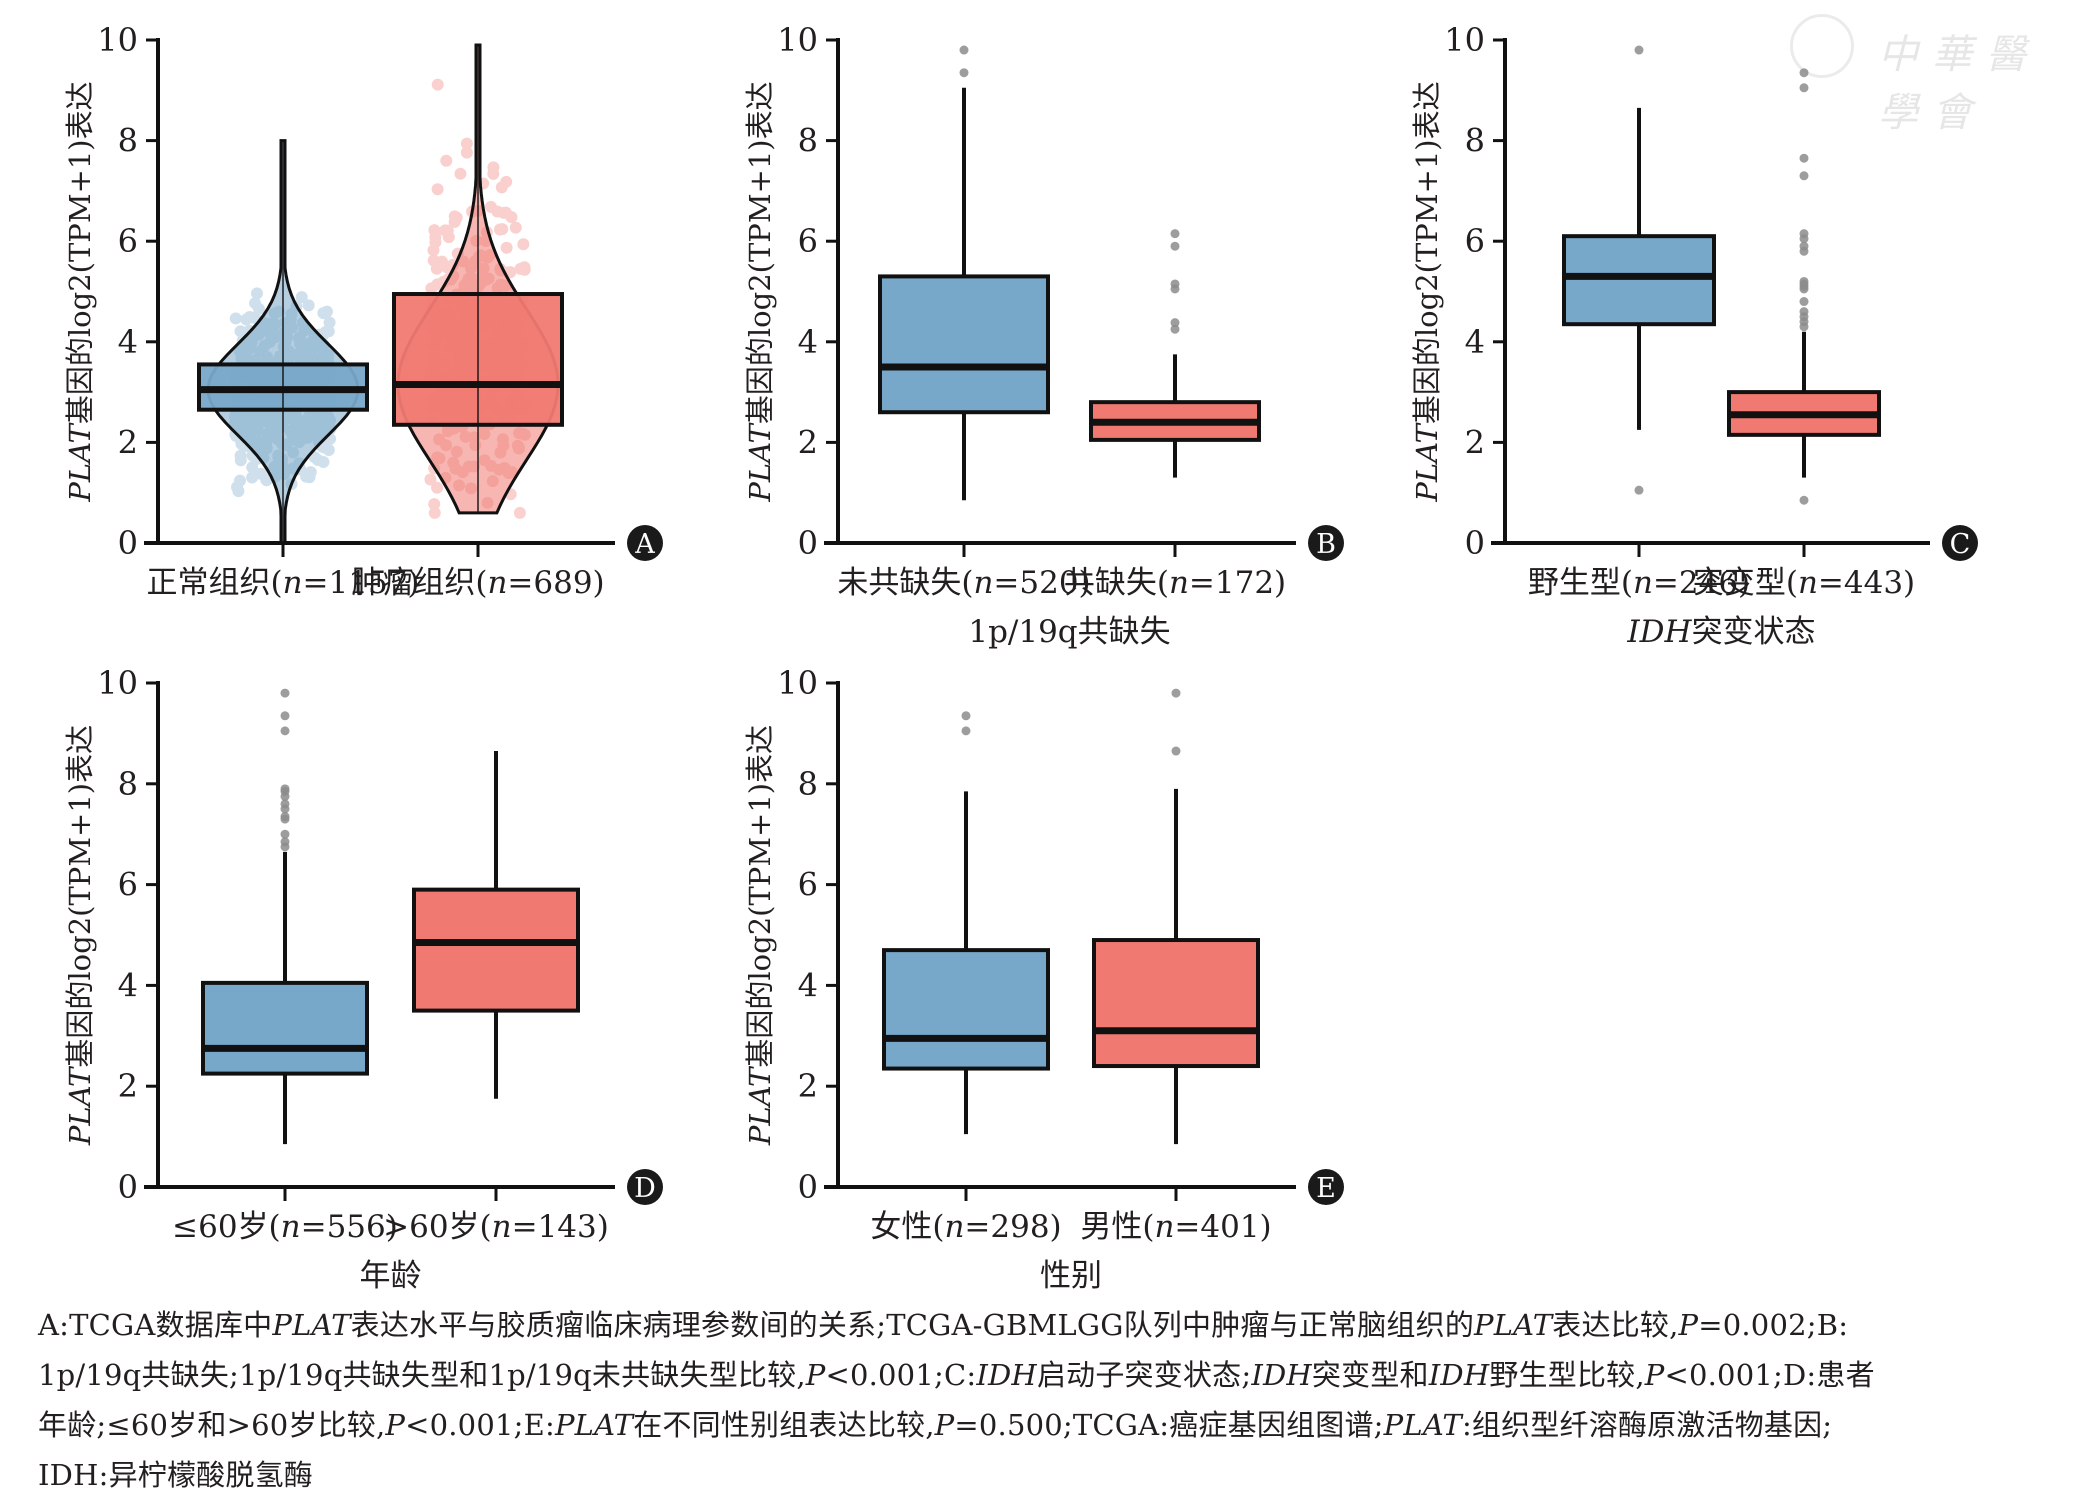  Describe the element at coordinates (808, 342) in the screenshot. I see `y-tick-label: 4` at that location.